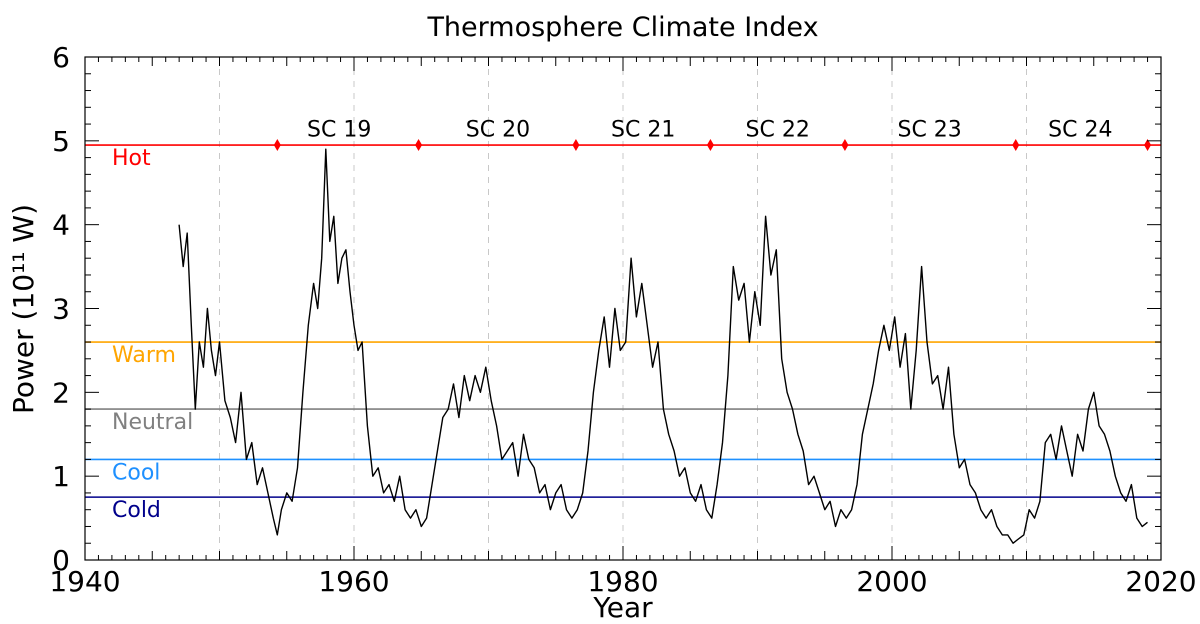 This screenshot has height=624, width=1200. What do you see at coordinates (891, 581) in the screenshot?
I see `x-tick-label: 2000` at bounding box center [891, 581].